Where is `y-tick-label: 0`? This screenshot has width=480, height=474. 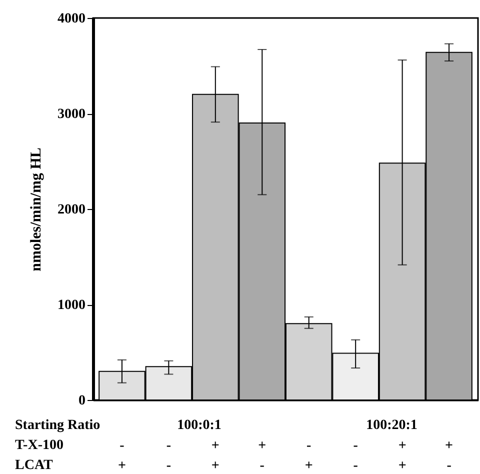
y-tick-label: 0 is located at coordinates (82, 401).